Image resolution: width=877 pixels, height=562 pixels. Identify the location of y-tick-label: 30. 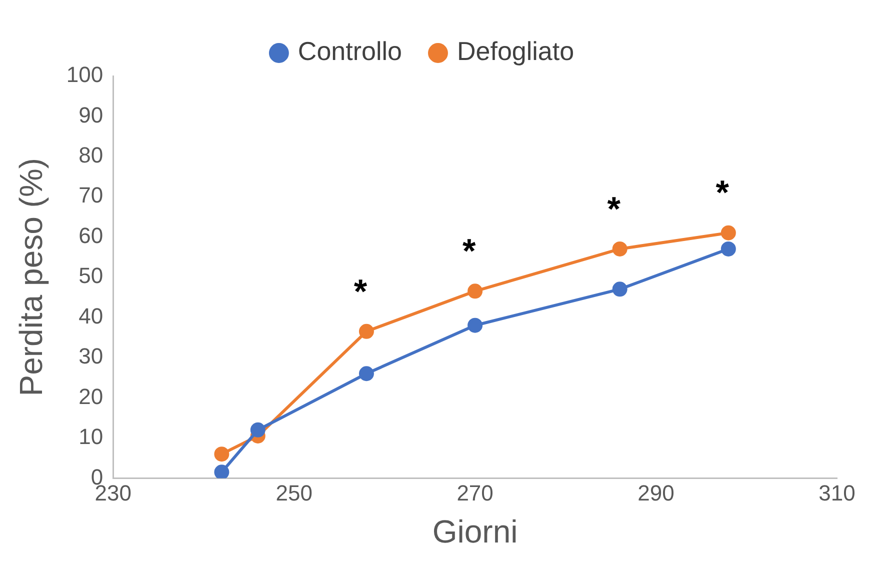
(91, 356).